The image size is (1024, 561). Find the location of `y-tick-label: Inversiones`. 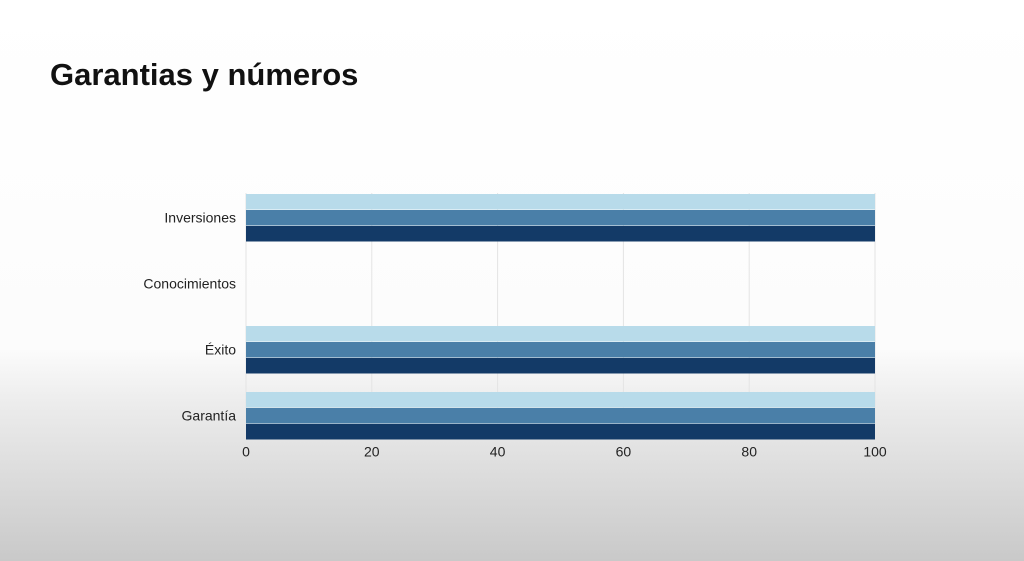

y-tick-label: Inversiones is located at coordinates (200, 218).